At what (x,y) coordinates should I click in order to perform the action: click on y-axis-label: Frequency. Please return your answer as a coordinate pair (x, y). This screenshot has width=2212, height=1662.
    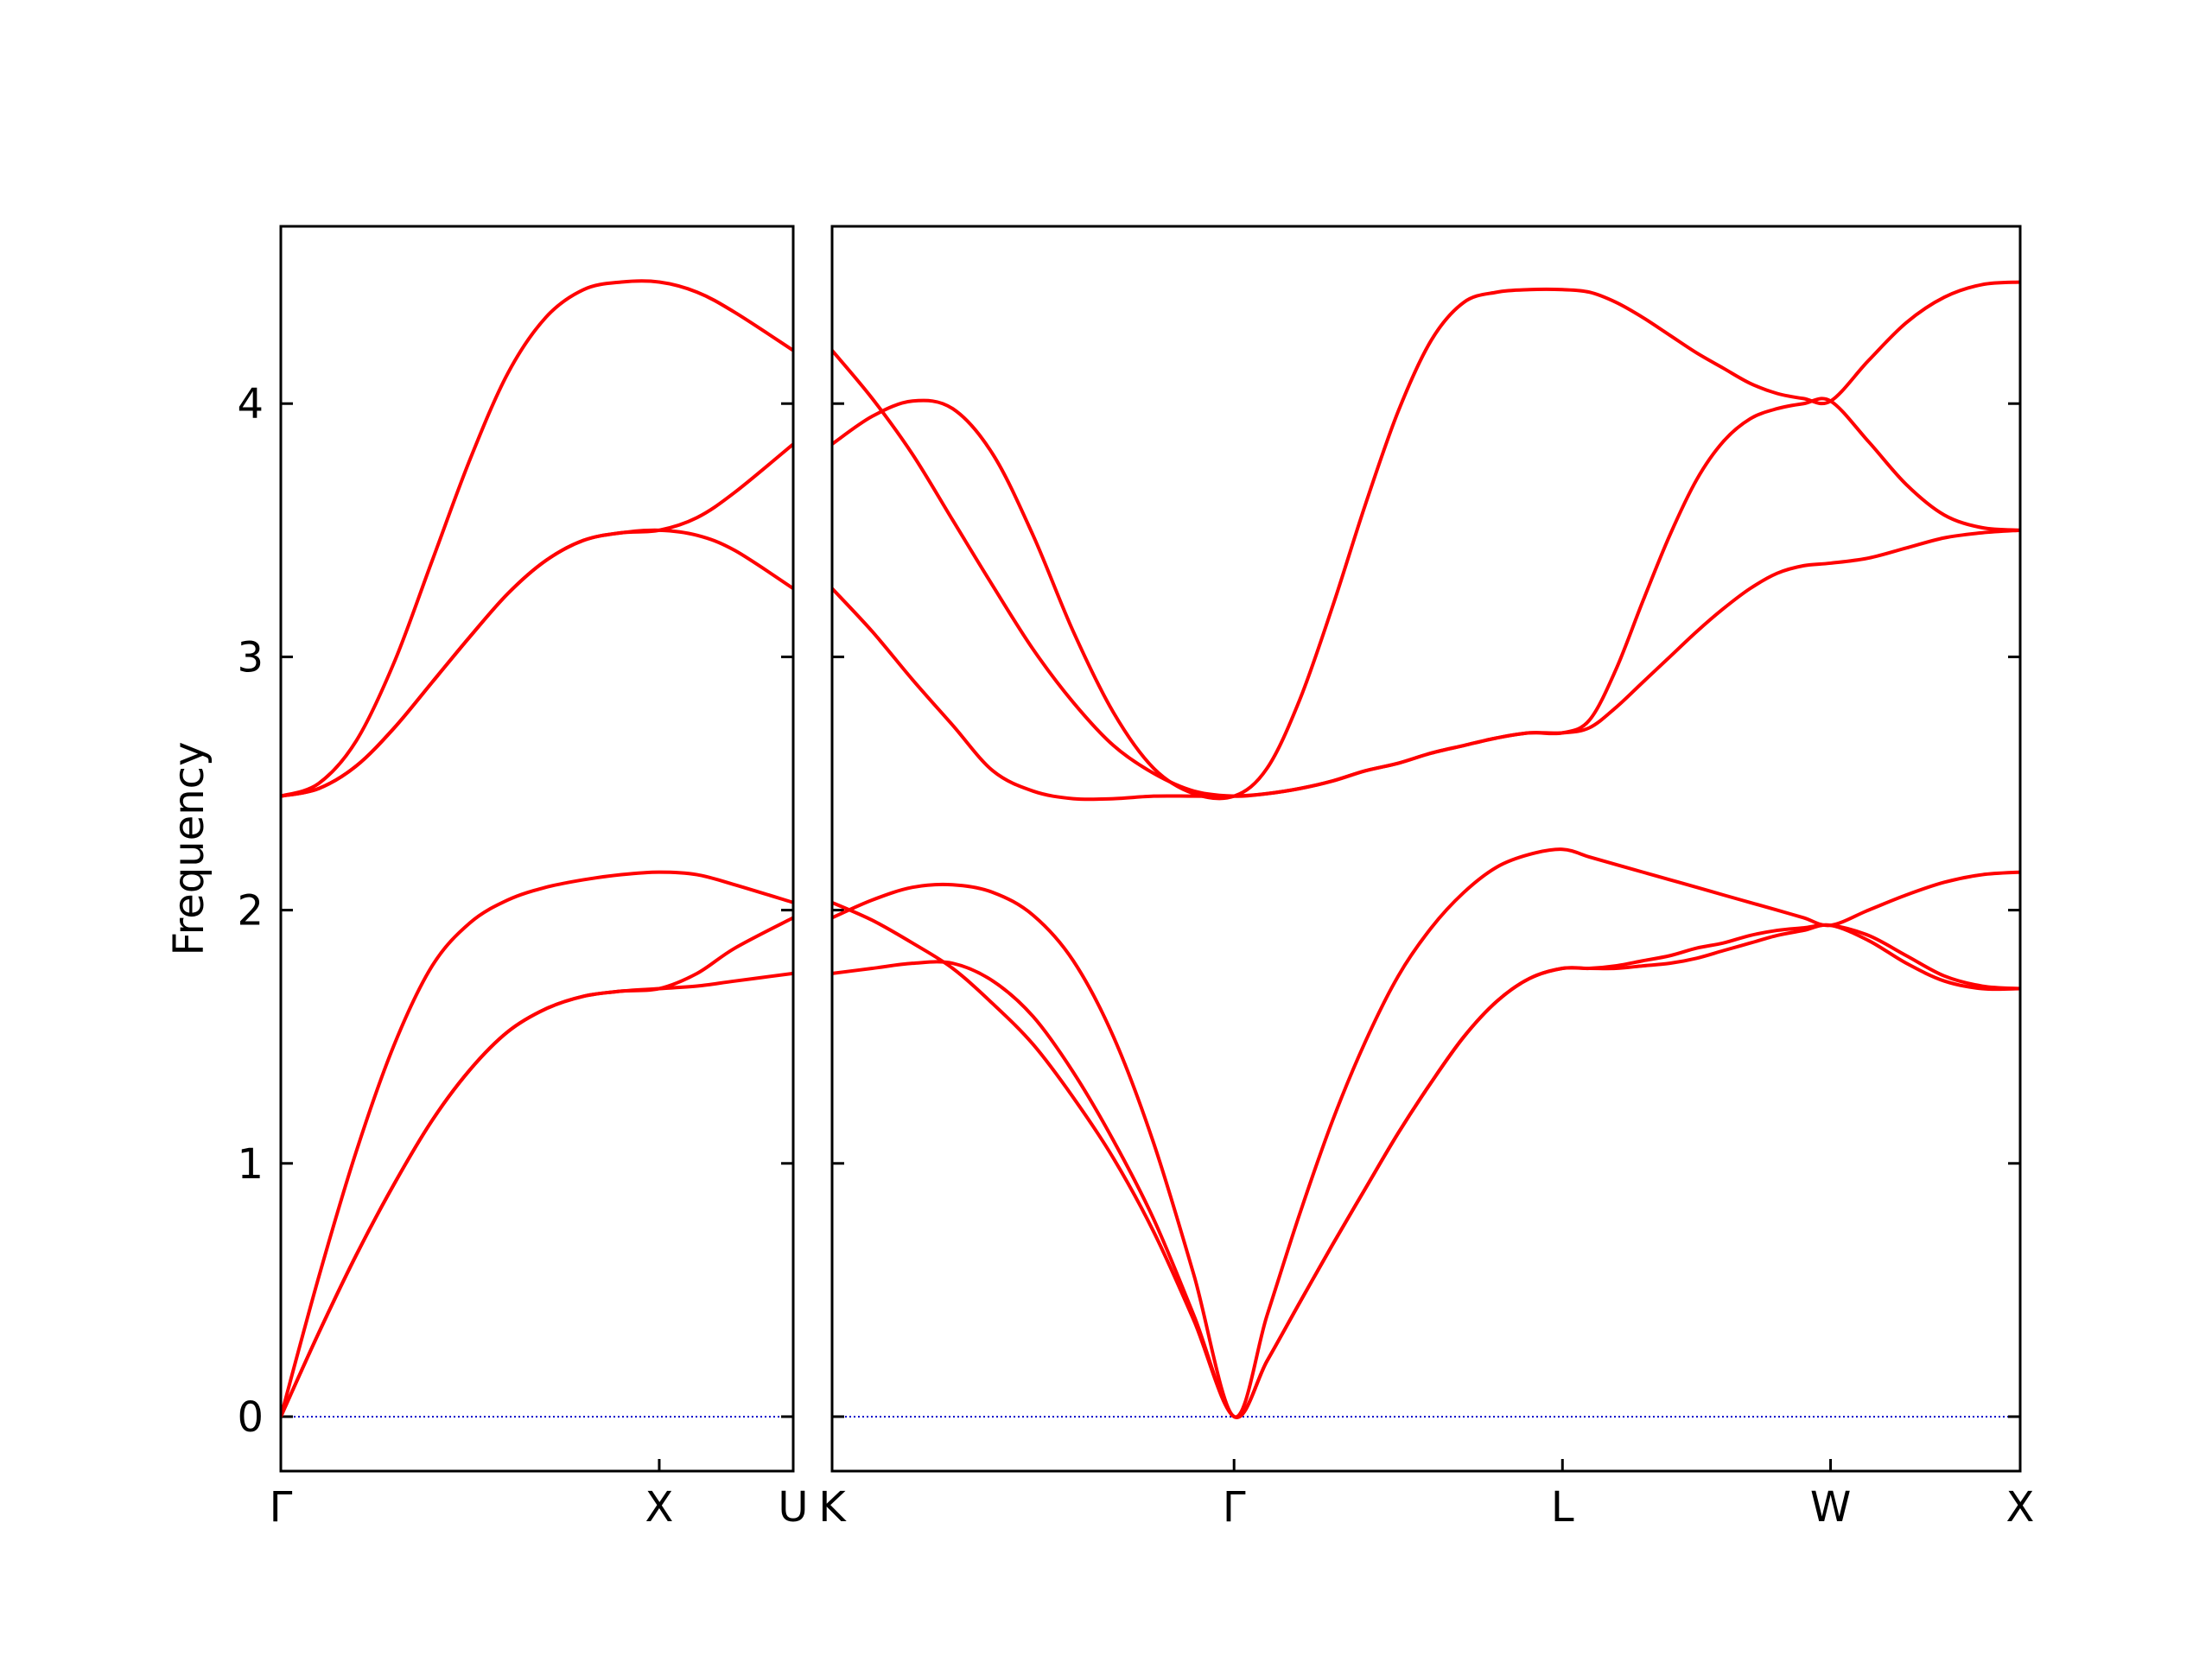
    Looking at the image, I should click on (189, 849).